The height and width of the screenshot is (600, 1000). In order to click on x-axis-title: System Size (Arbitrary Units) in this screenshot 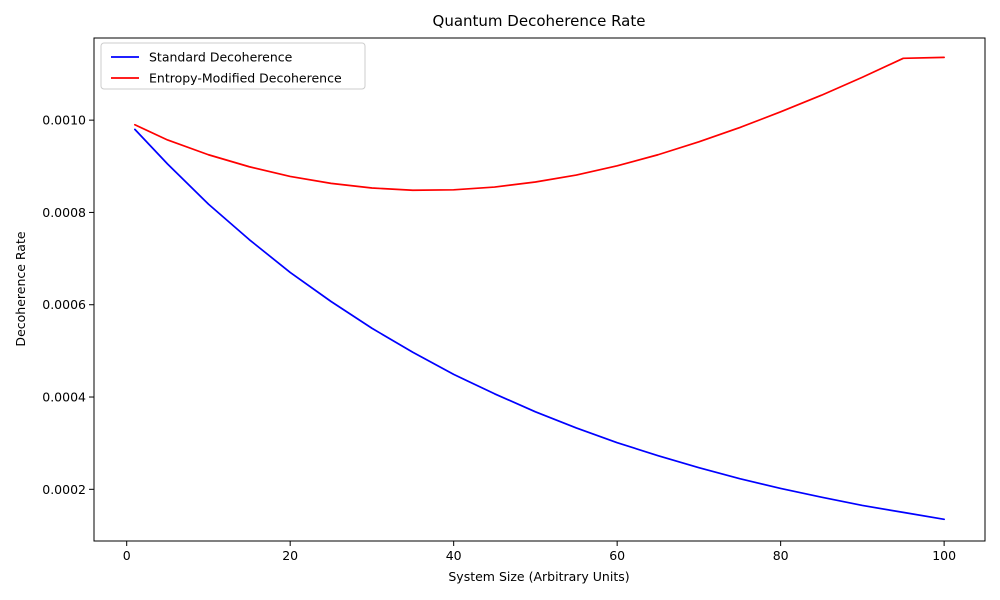, I will do `click(538, 576)`.